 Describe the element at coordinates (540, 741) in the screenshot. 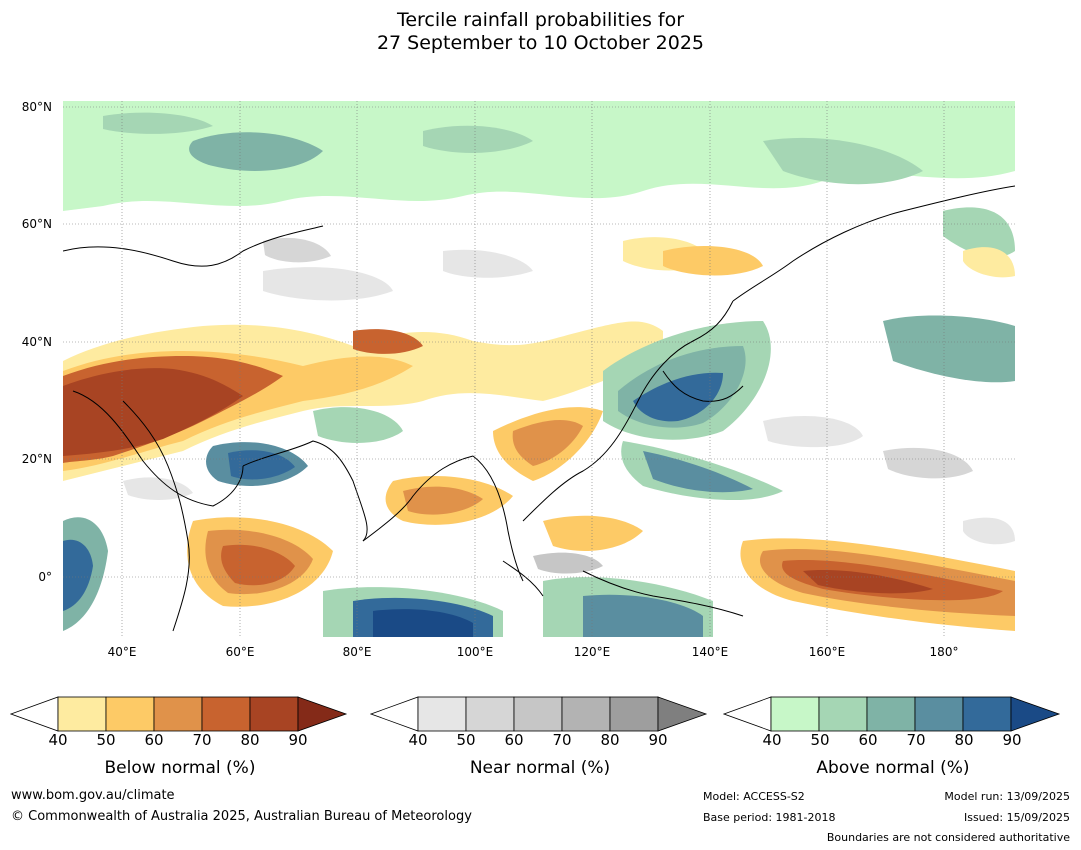

I see `ticks-near: 40 50 60 70 80 90` at that location.